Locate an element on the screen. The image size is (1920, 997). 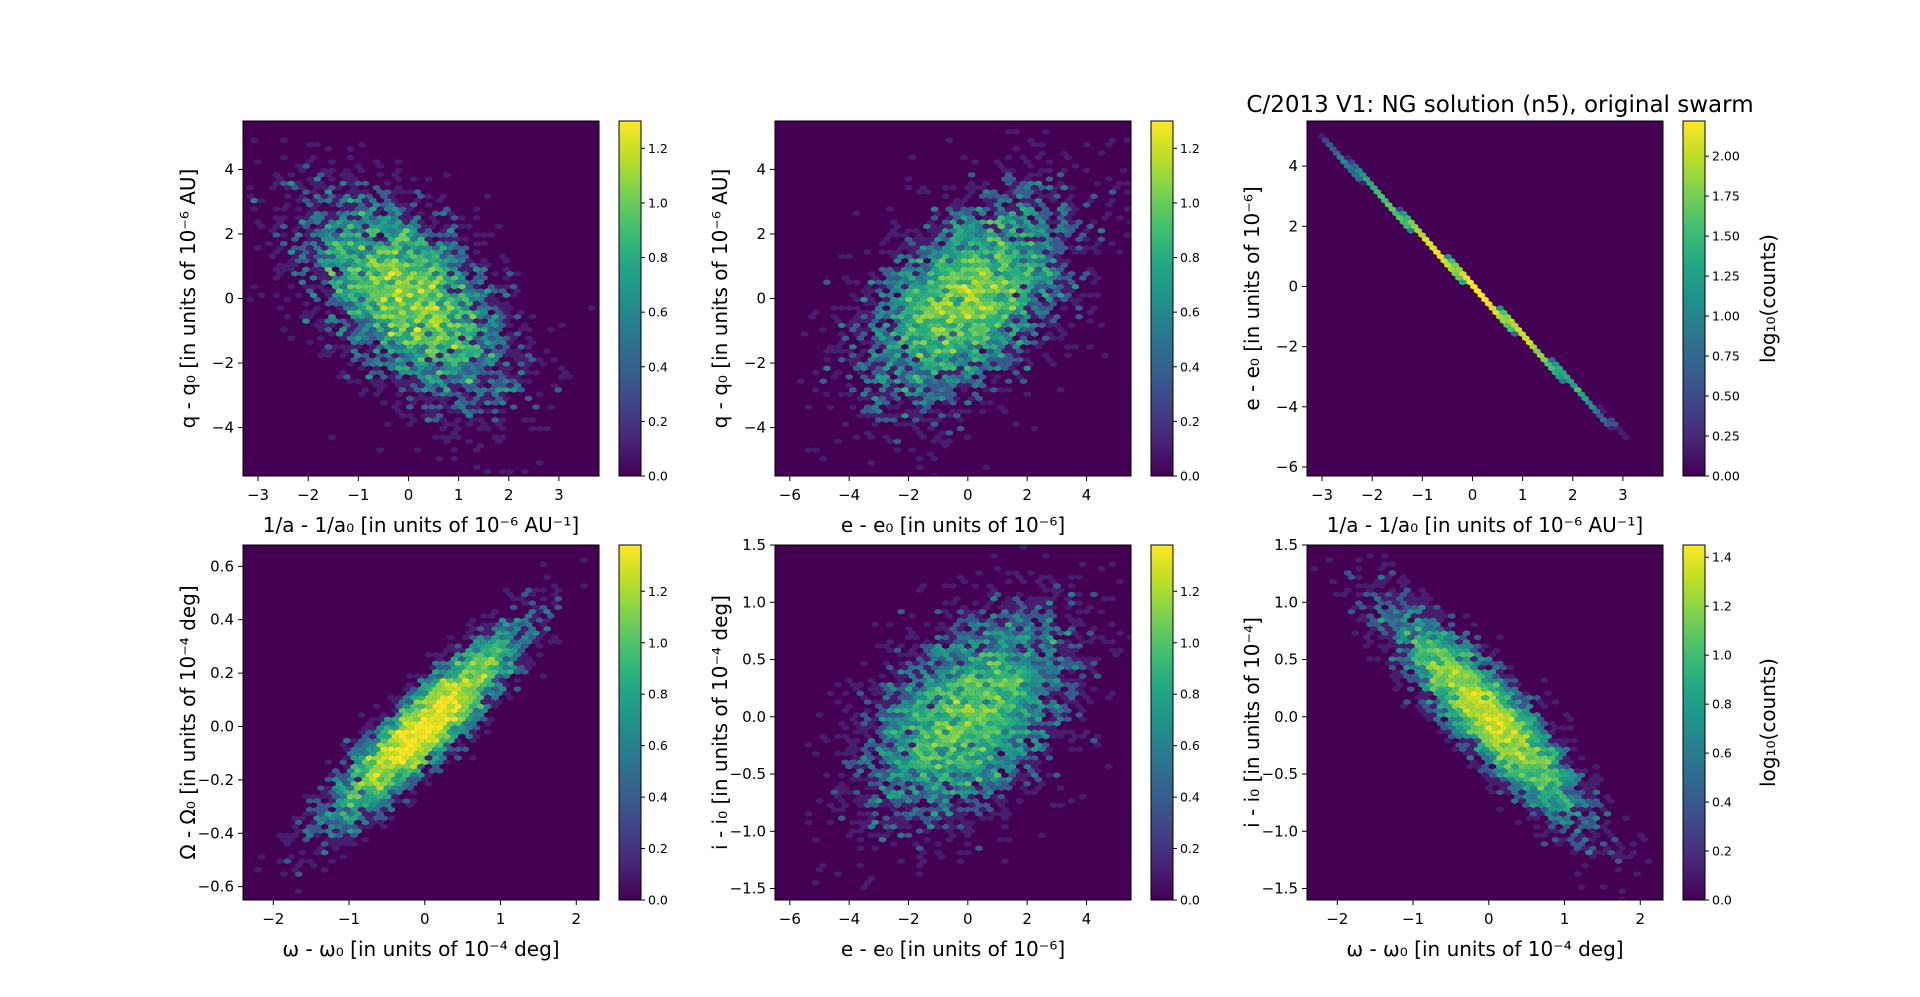
colorbar-tick-label: 0.0 is located at coordinates (658, 900).